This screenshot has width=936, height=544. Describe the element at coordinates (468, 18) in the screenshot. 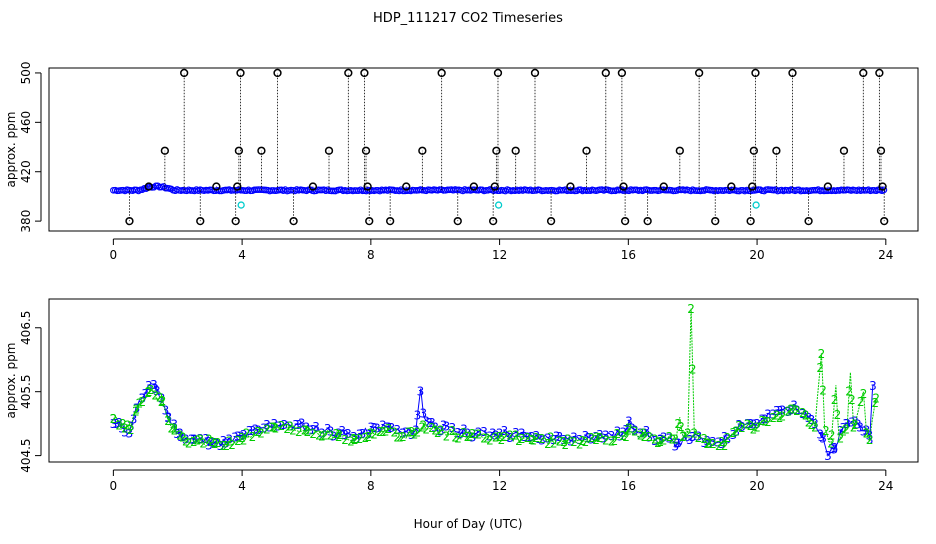

I see `chart-title: HDP_111217 CO2 Timeseries` at that location.